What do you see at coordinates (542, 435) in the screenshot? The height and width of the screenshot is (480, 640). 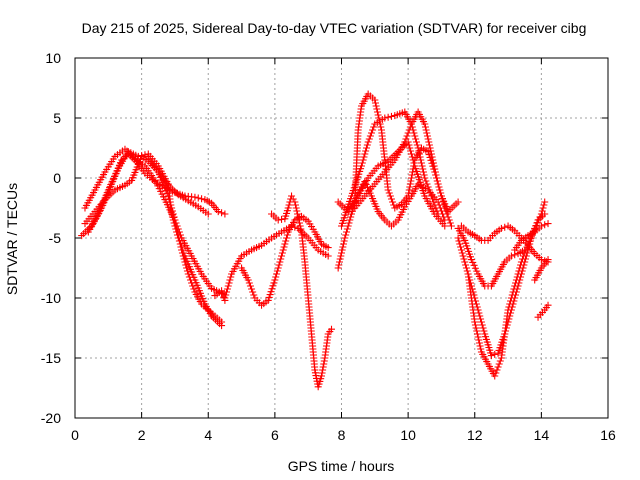 I see `x-tick-label: 14` at bounding box center [542, 435].